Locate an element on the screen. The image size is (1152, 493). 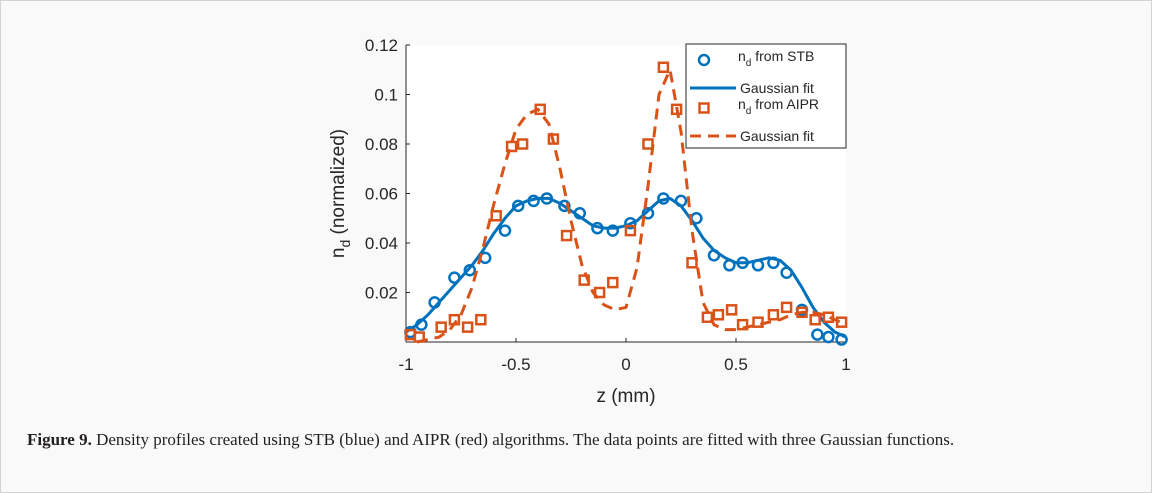
legend-item-2: Gaussian fit is located at coordinates (752, 88).